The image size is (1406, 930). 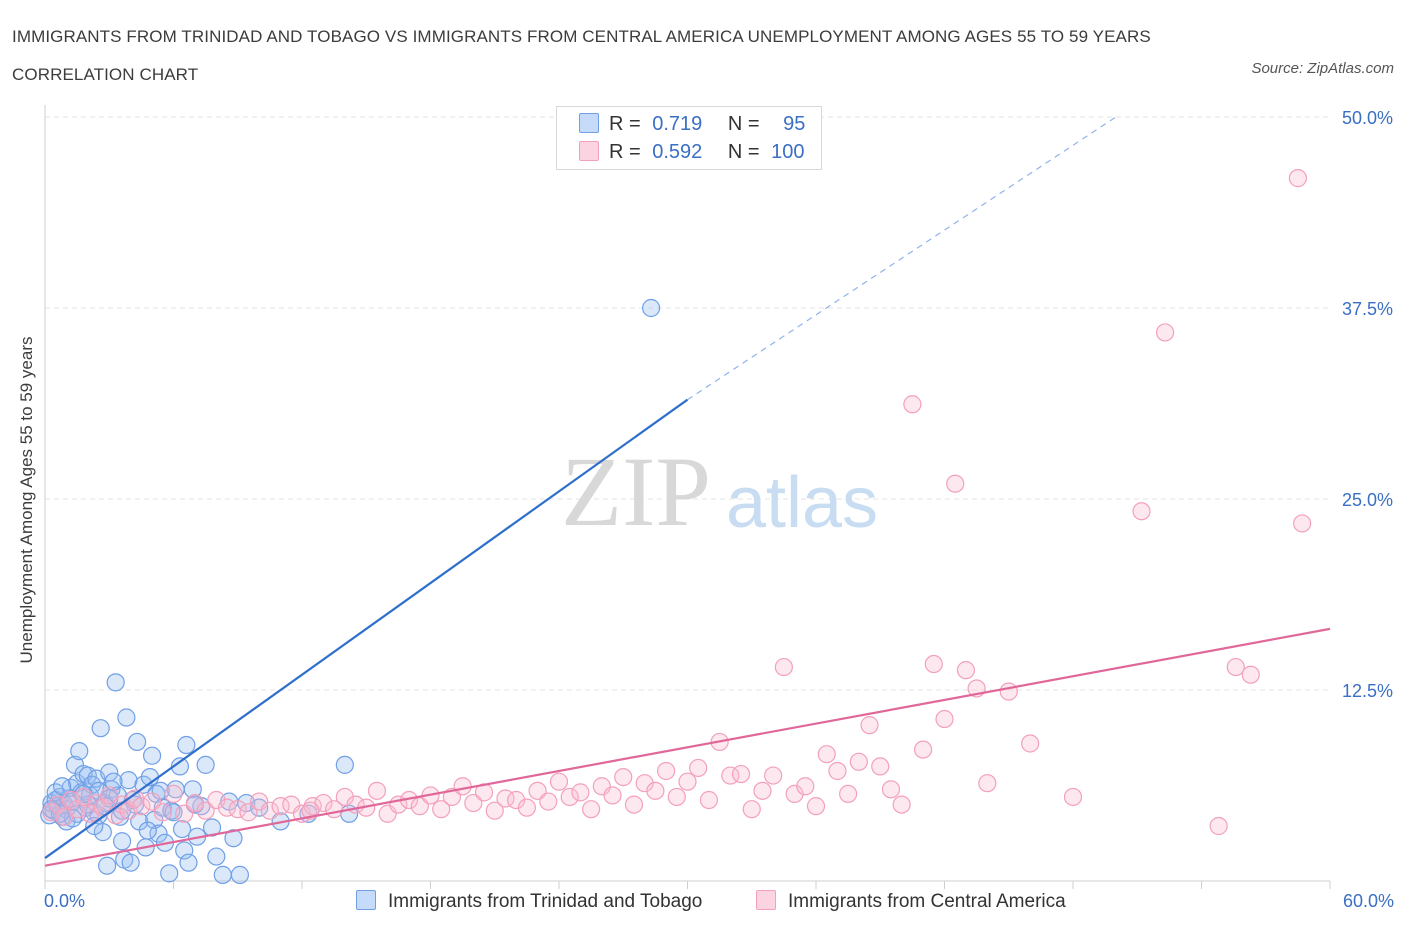 What do you see at coordinates (766, 900) in the screenshot?
I see `legend-swatch-pink` at bounding box center [766, 900].